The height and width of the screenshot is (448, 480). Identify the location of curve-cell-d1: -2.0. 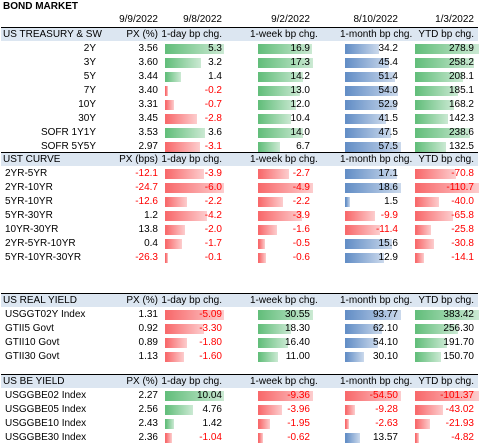
(213, 229).